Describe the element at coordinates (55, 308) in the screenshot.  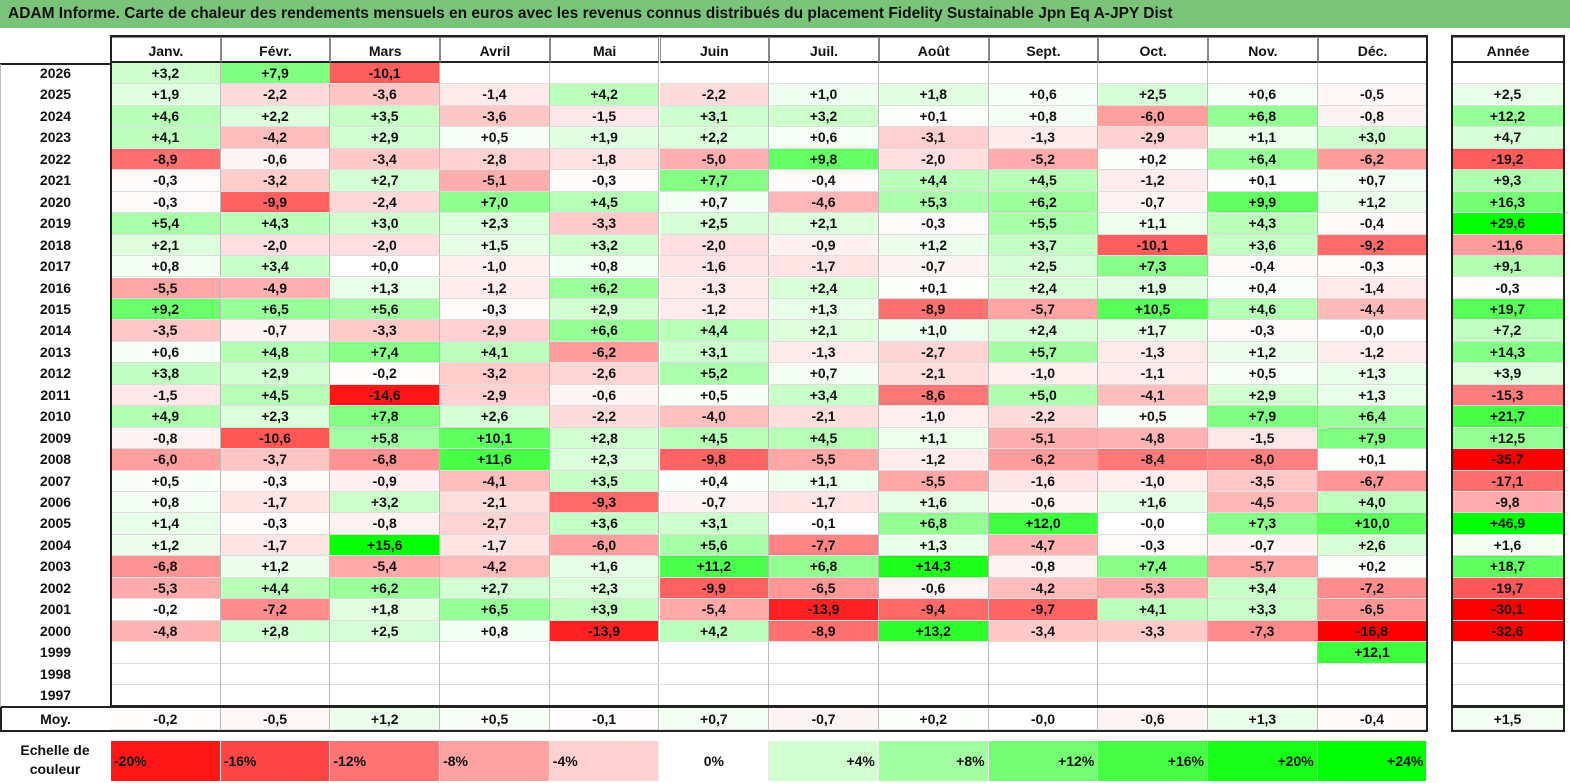
I see `year-label: 2015` at that location.